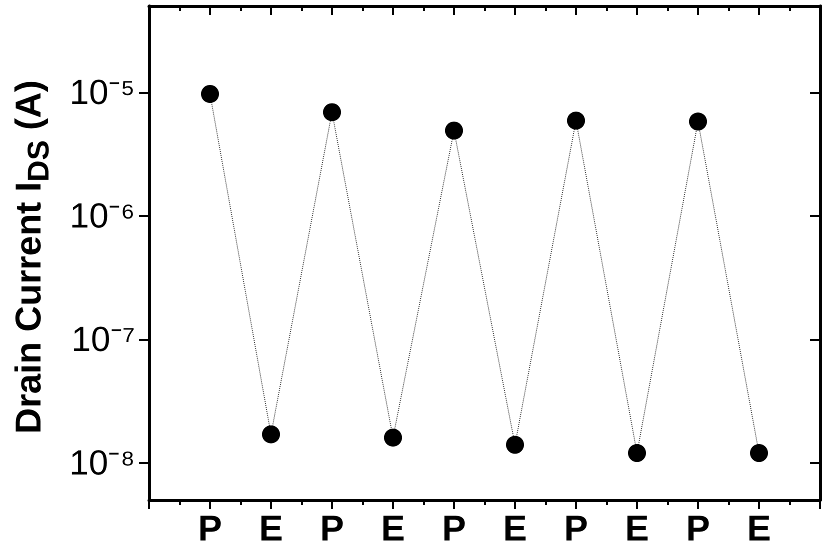  Describe the element at coordinates (103, 339) in the screenshot. I see `y-tick-label: 10⁻⁷` at that location.